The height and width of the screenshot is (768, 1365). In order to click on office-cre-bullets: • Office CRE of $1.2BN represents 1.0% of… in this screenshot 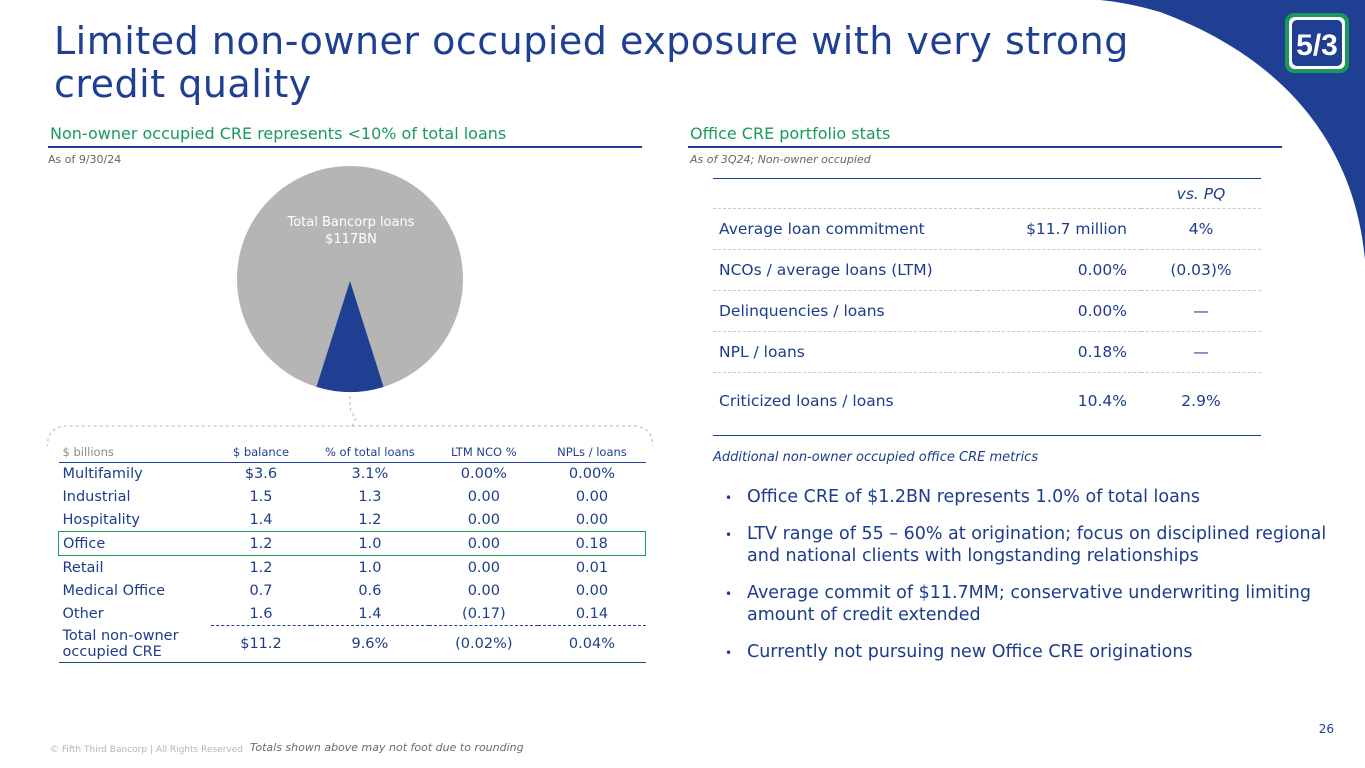, I will do `click(1032, 582)`.